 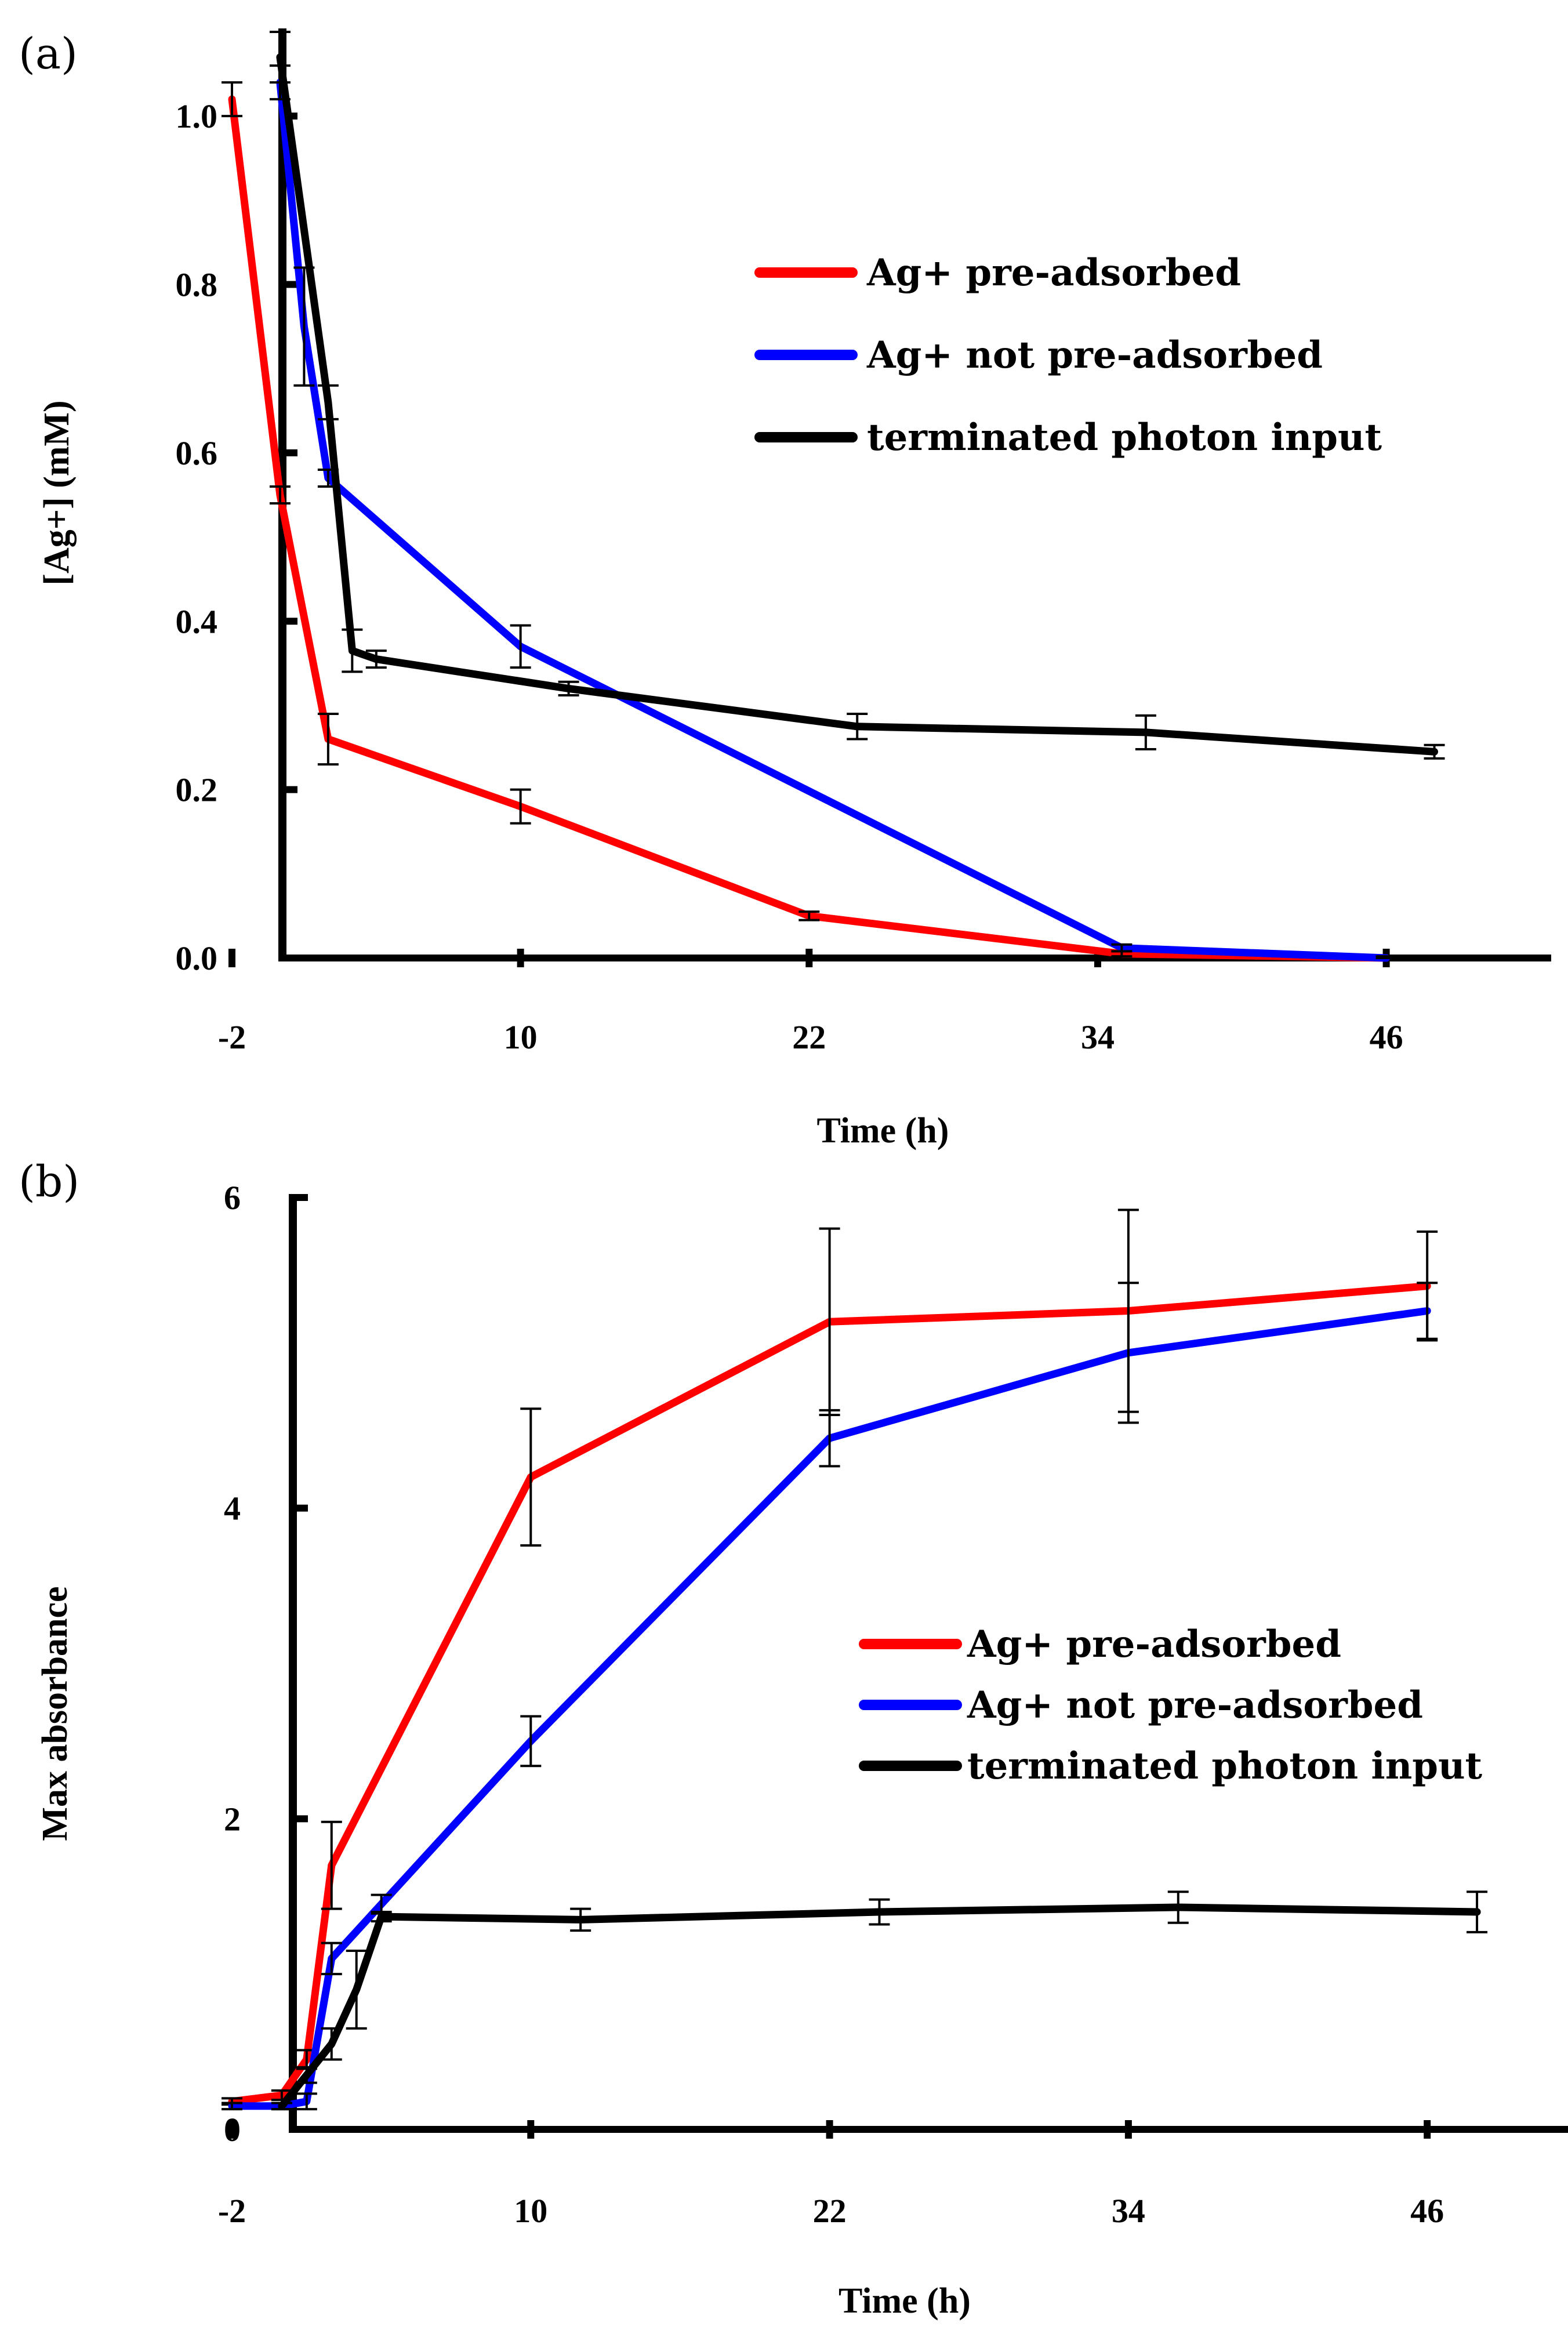 What do you see at coordinates (197, 958) in the screenshot?
I see `y-tick-label: 0.0` at bounding box center [197, 958].